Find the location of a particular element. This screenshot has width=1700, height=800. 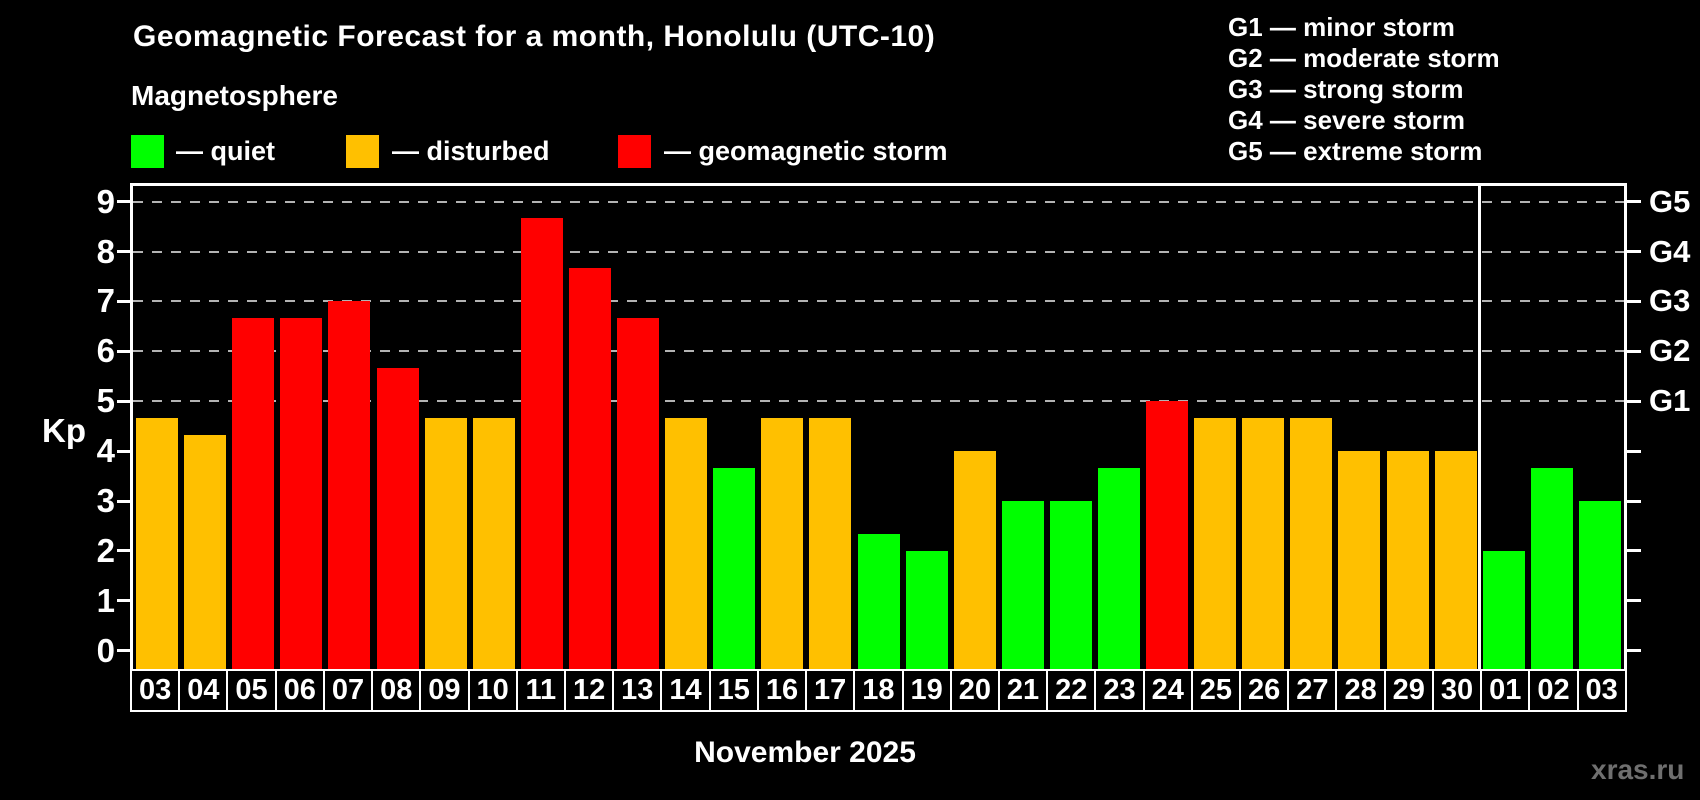

watermark: xras.ru is located at coordinates (1638, 769).